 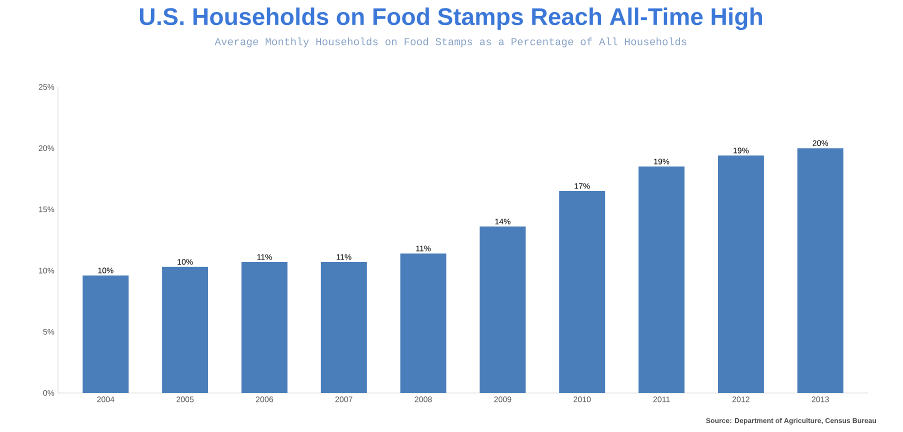 What do you see at coordinates (450, 43) in the screenshot?
I see `chart-subtitle: Average Monthly Households on Food Stamps as a Percentage of All Households` at bounding box center [450, 43].